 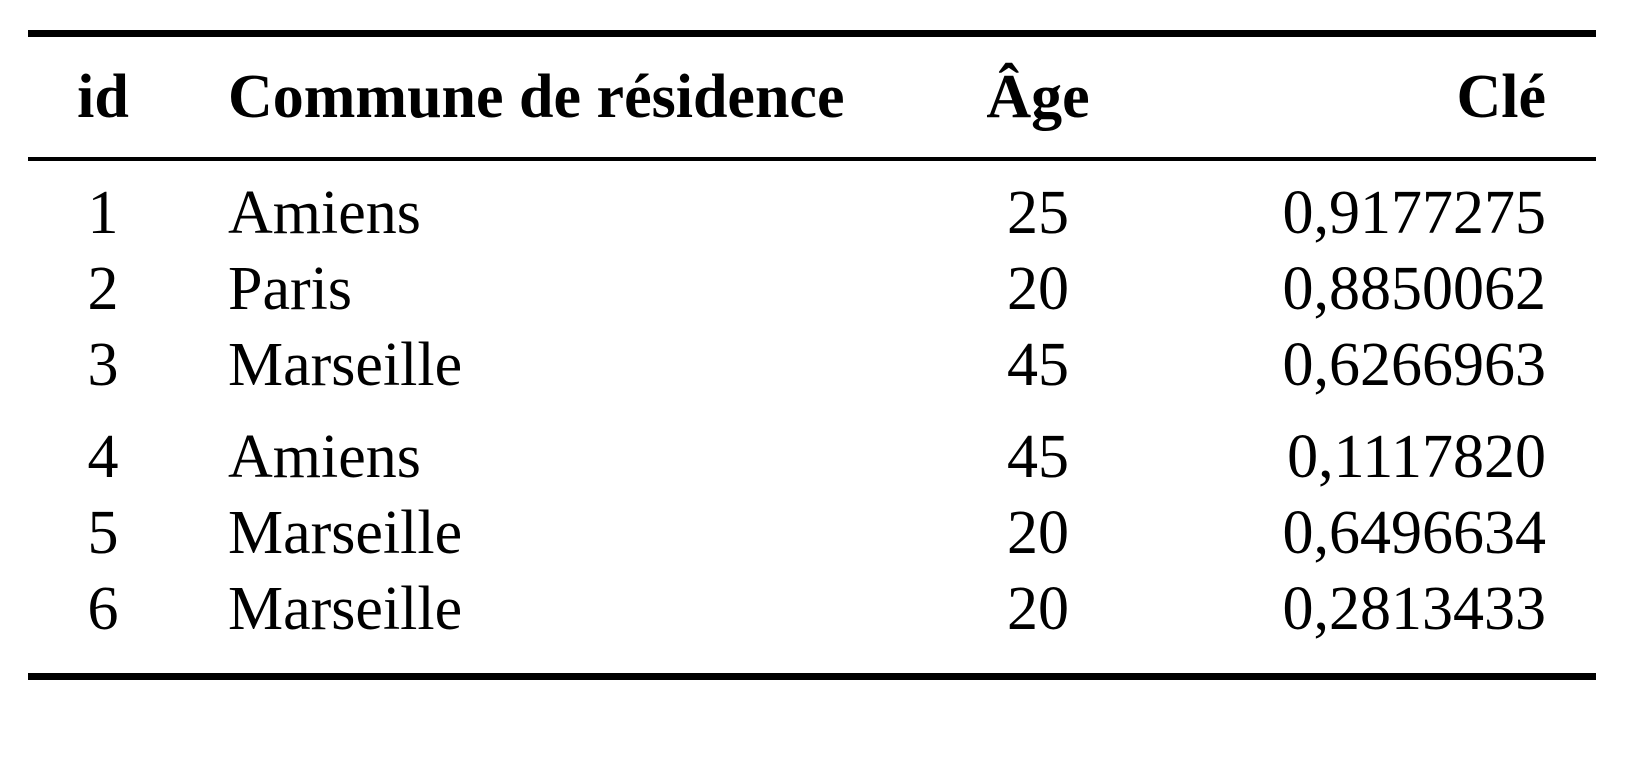 What do you see at coordinates (812, 457) in the screenshot?
I see `table-row: 4 Amiens 45 0,1117820` at bounding box center [812, 457].